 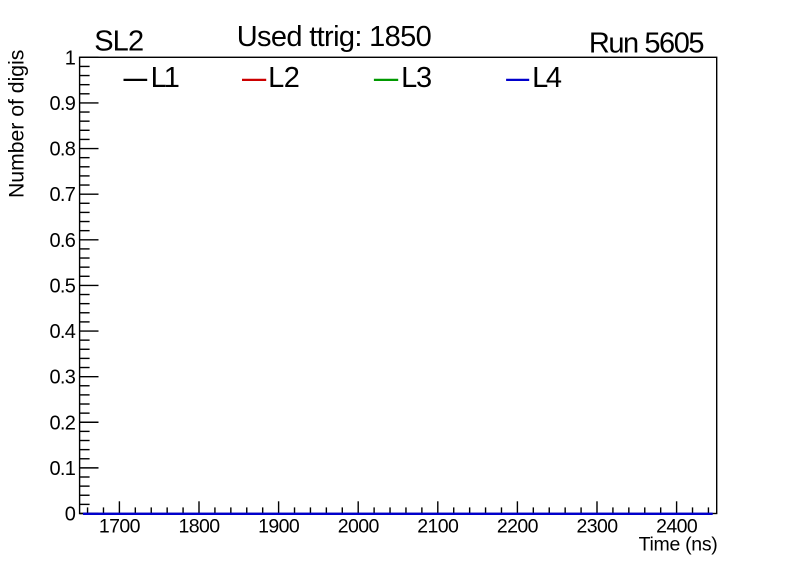 I want to click on svg-text: Run 5605, so click(x=646, y=43).